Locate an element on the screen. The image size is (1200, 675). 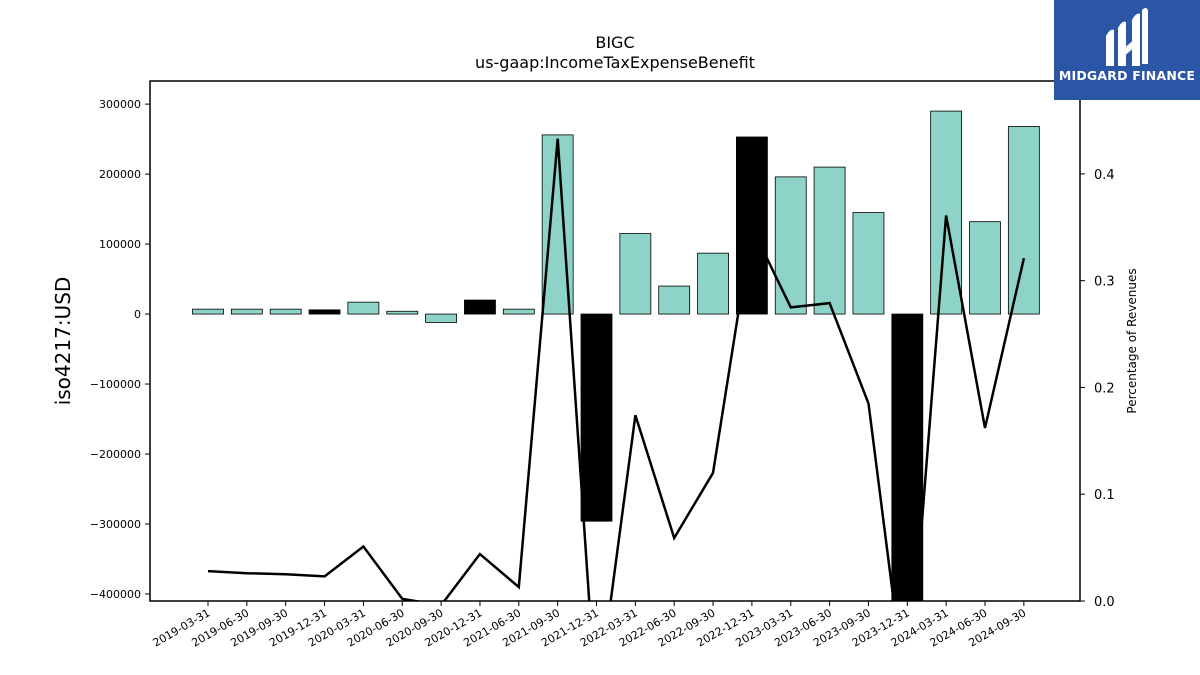
y-tick-label: 0 is located at coordinates (137, 314).